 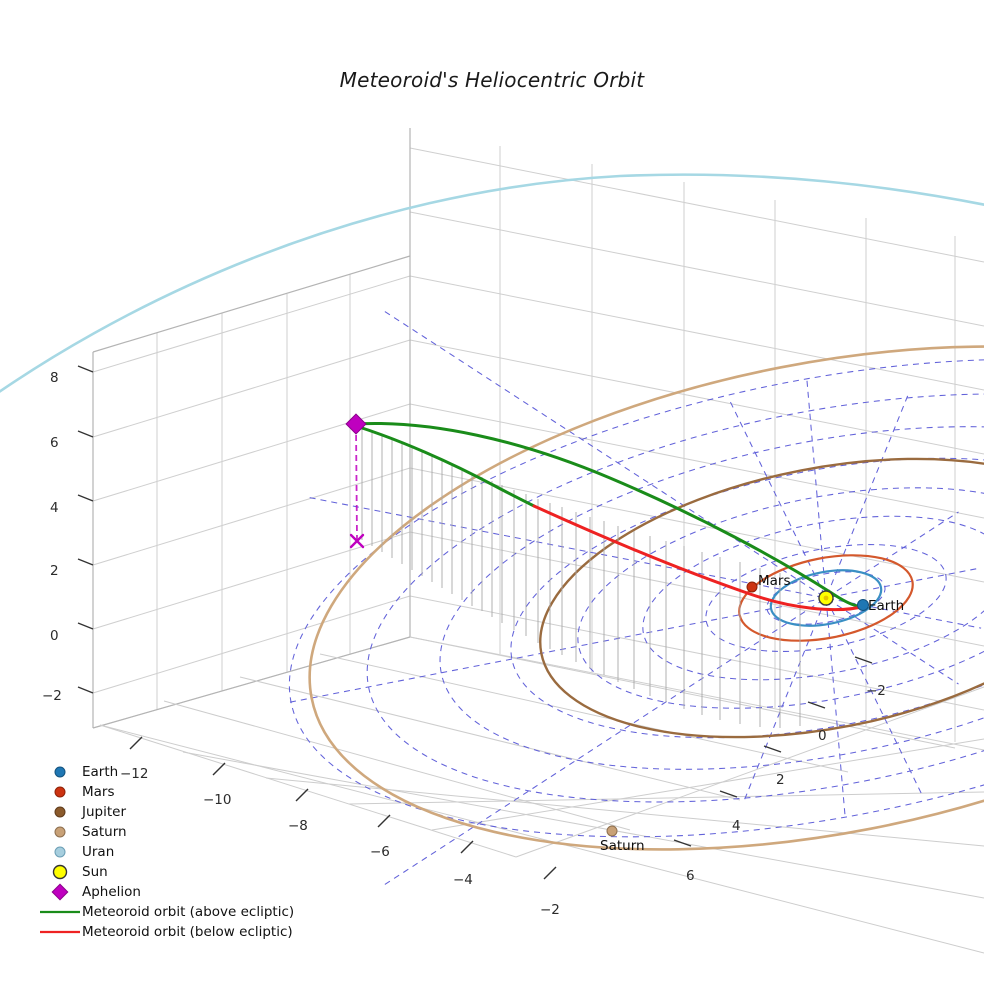 What do you see at coordinates (690, 876) in the screenshot?
I see `axis-tick-label-y: 6` at bounding box center [690, 876].